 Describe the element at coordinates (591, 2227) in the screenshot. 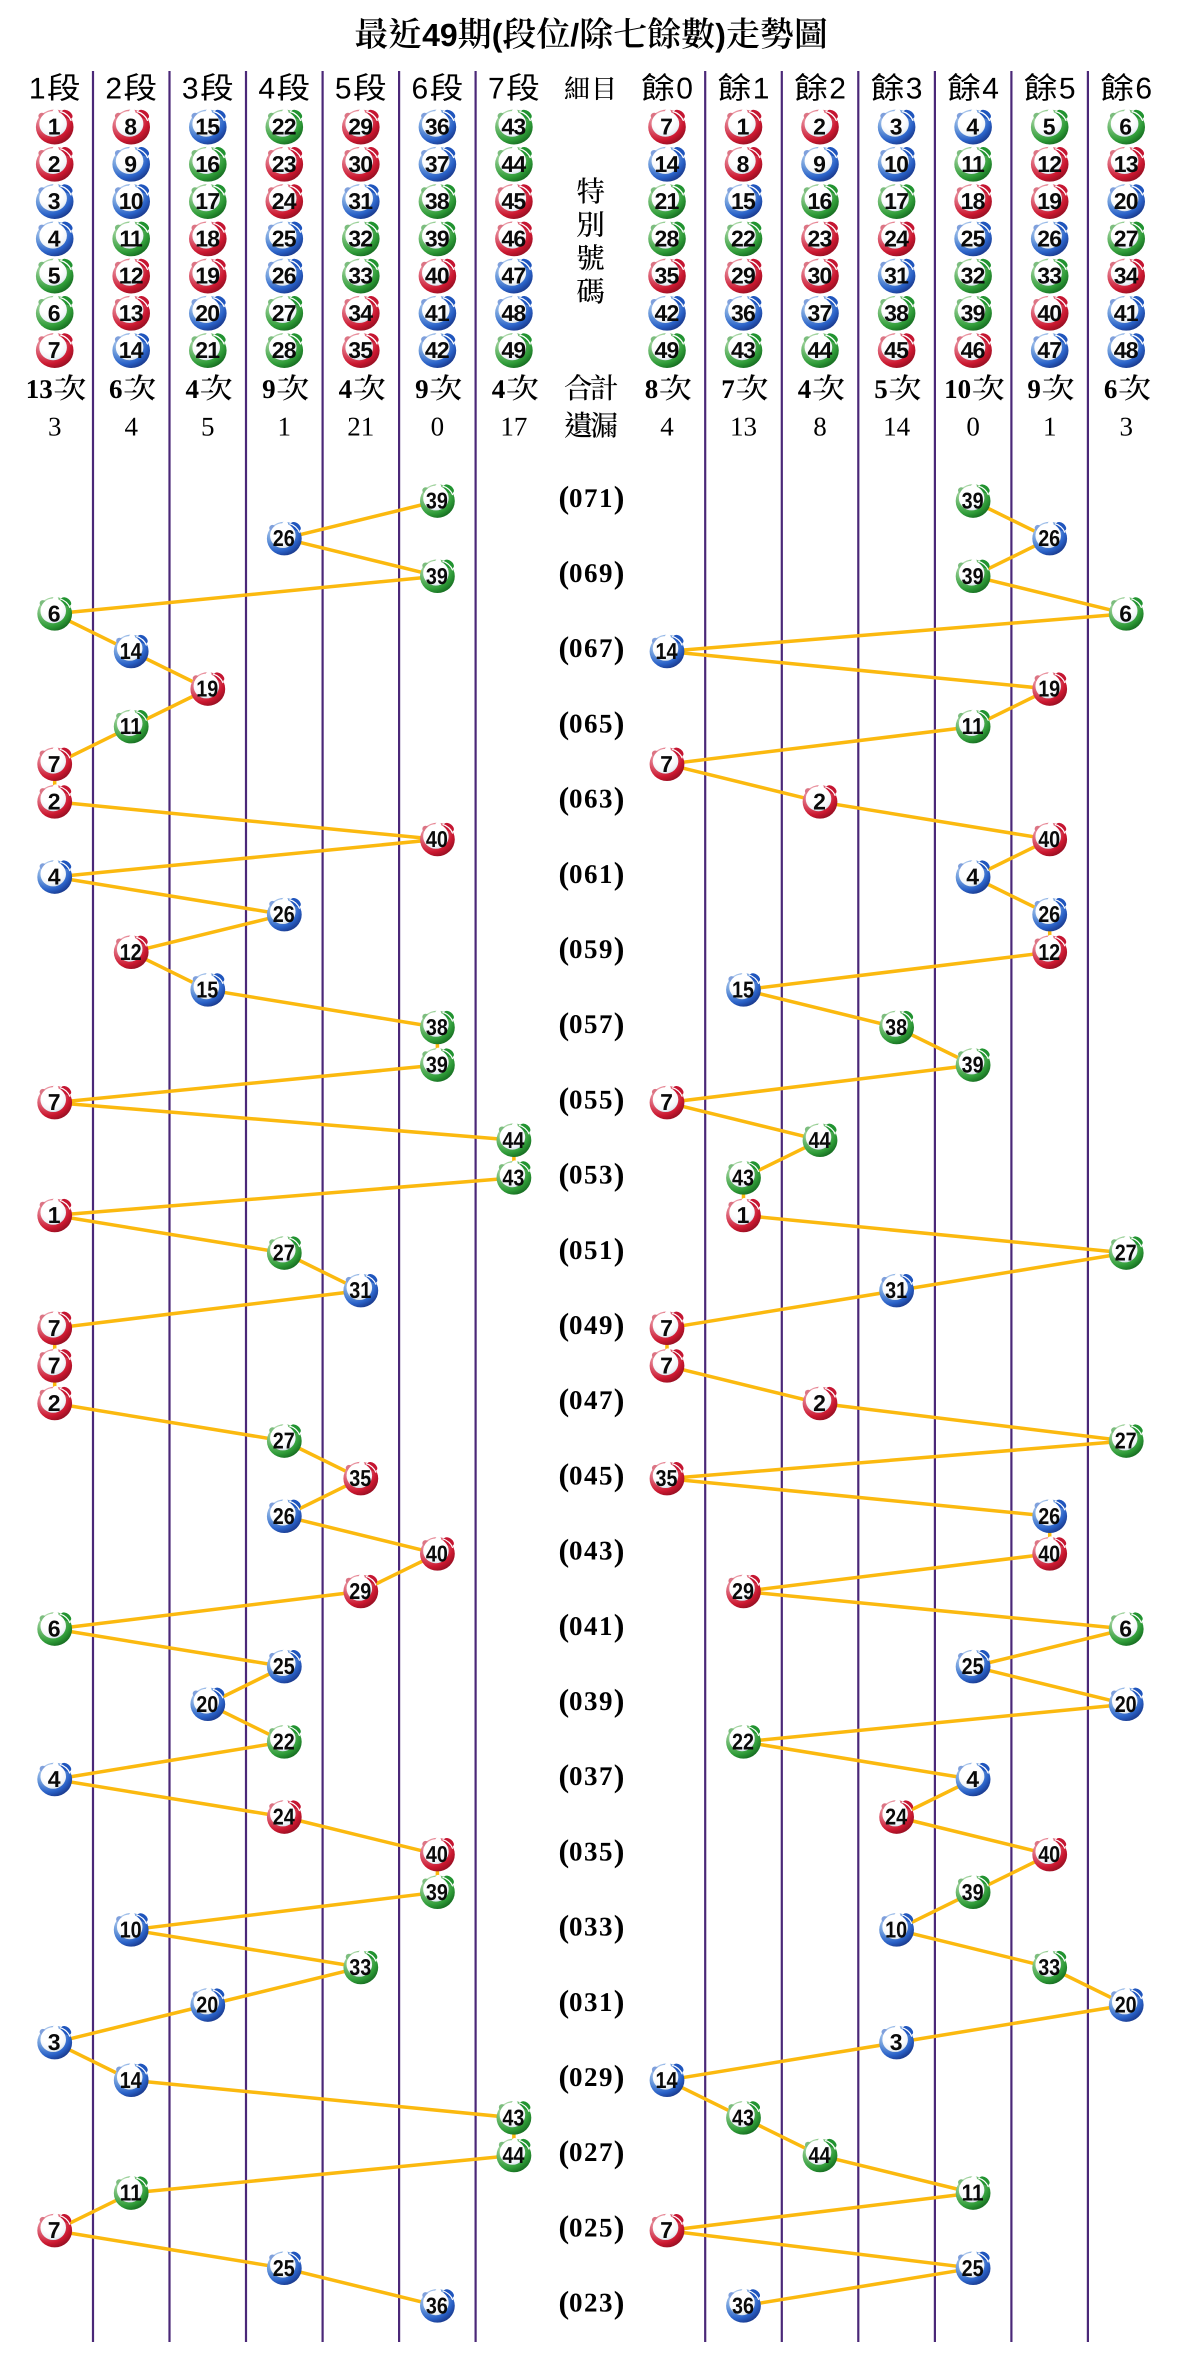

I see `svg-text: 025` at that location.